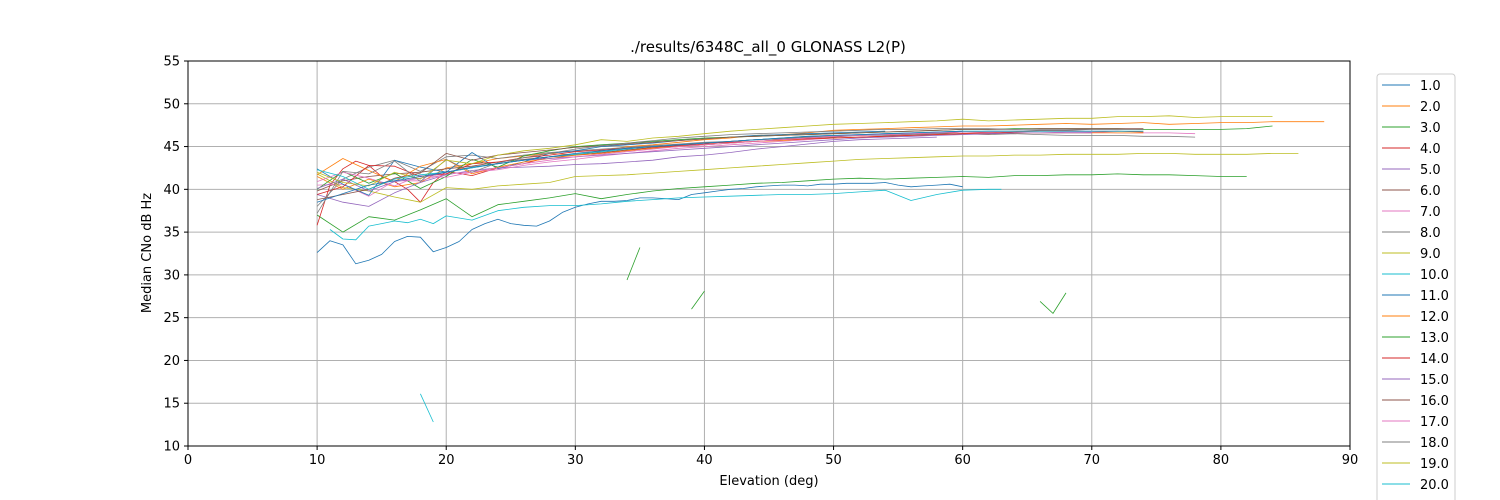 This screenshot has height=500, width=1500. Describe the element at coordinates (1350, 460) in the screenshot. I see `x-tick-label: 90` at that location.